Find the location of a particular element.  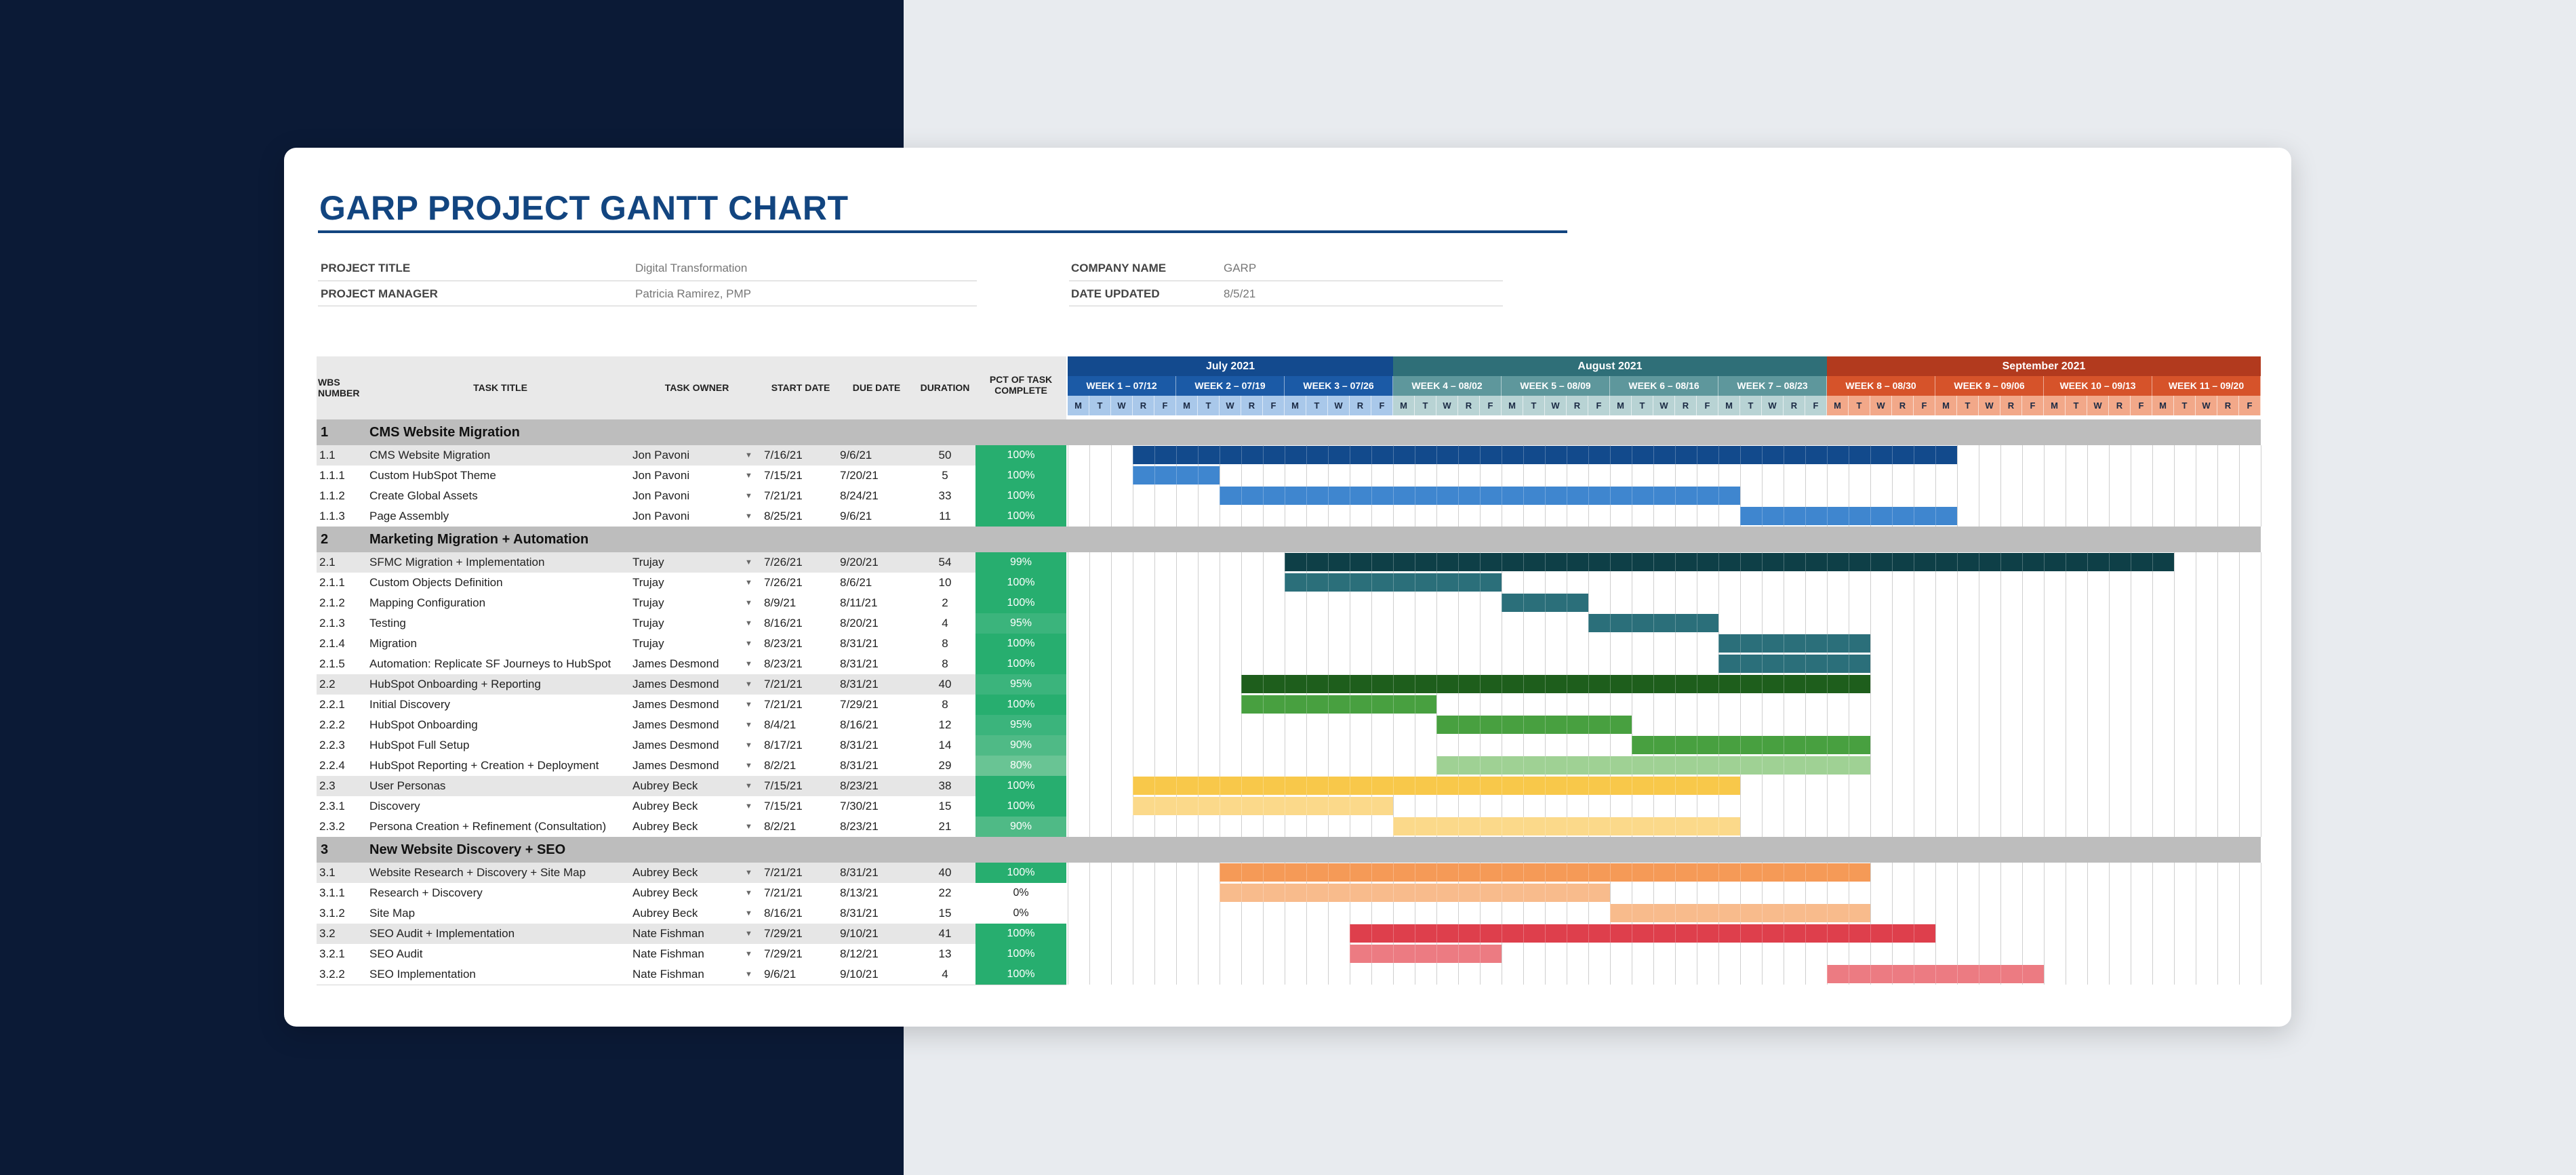

task-title: SEO Audit is located at coordinates (396, 954).